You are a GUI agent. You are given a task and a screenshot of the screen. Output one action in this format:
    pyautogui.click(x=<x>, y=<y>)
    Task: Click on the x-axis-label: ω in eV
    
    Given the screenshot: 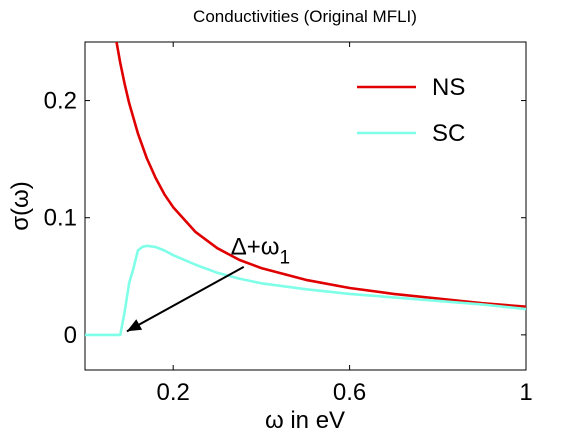 What is the action you would take?
    pyautogui.click(x=305, y=420)
    